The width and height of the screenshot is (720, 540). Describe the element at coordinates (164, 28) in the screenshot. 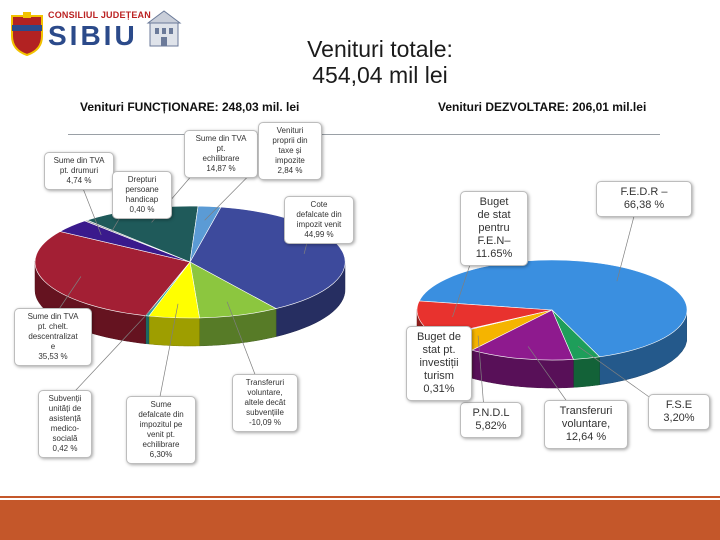

I see `building-icon` at that location.